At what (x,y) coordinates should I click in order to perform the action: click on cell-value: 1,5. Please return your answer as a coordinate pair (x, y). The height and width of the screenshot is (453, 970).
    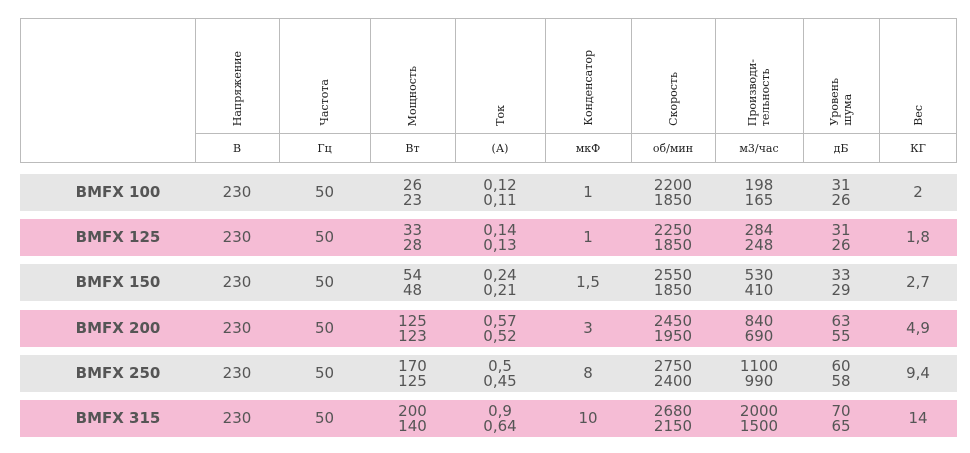
    Looking at the image, I should click on (588, 282).